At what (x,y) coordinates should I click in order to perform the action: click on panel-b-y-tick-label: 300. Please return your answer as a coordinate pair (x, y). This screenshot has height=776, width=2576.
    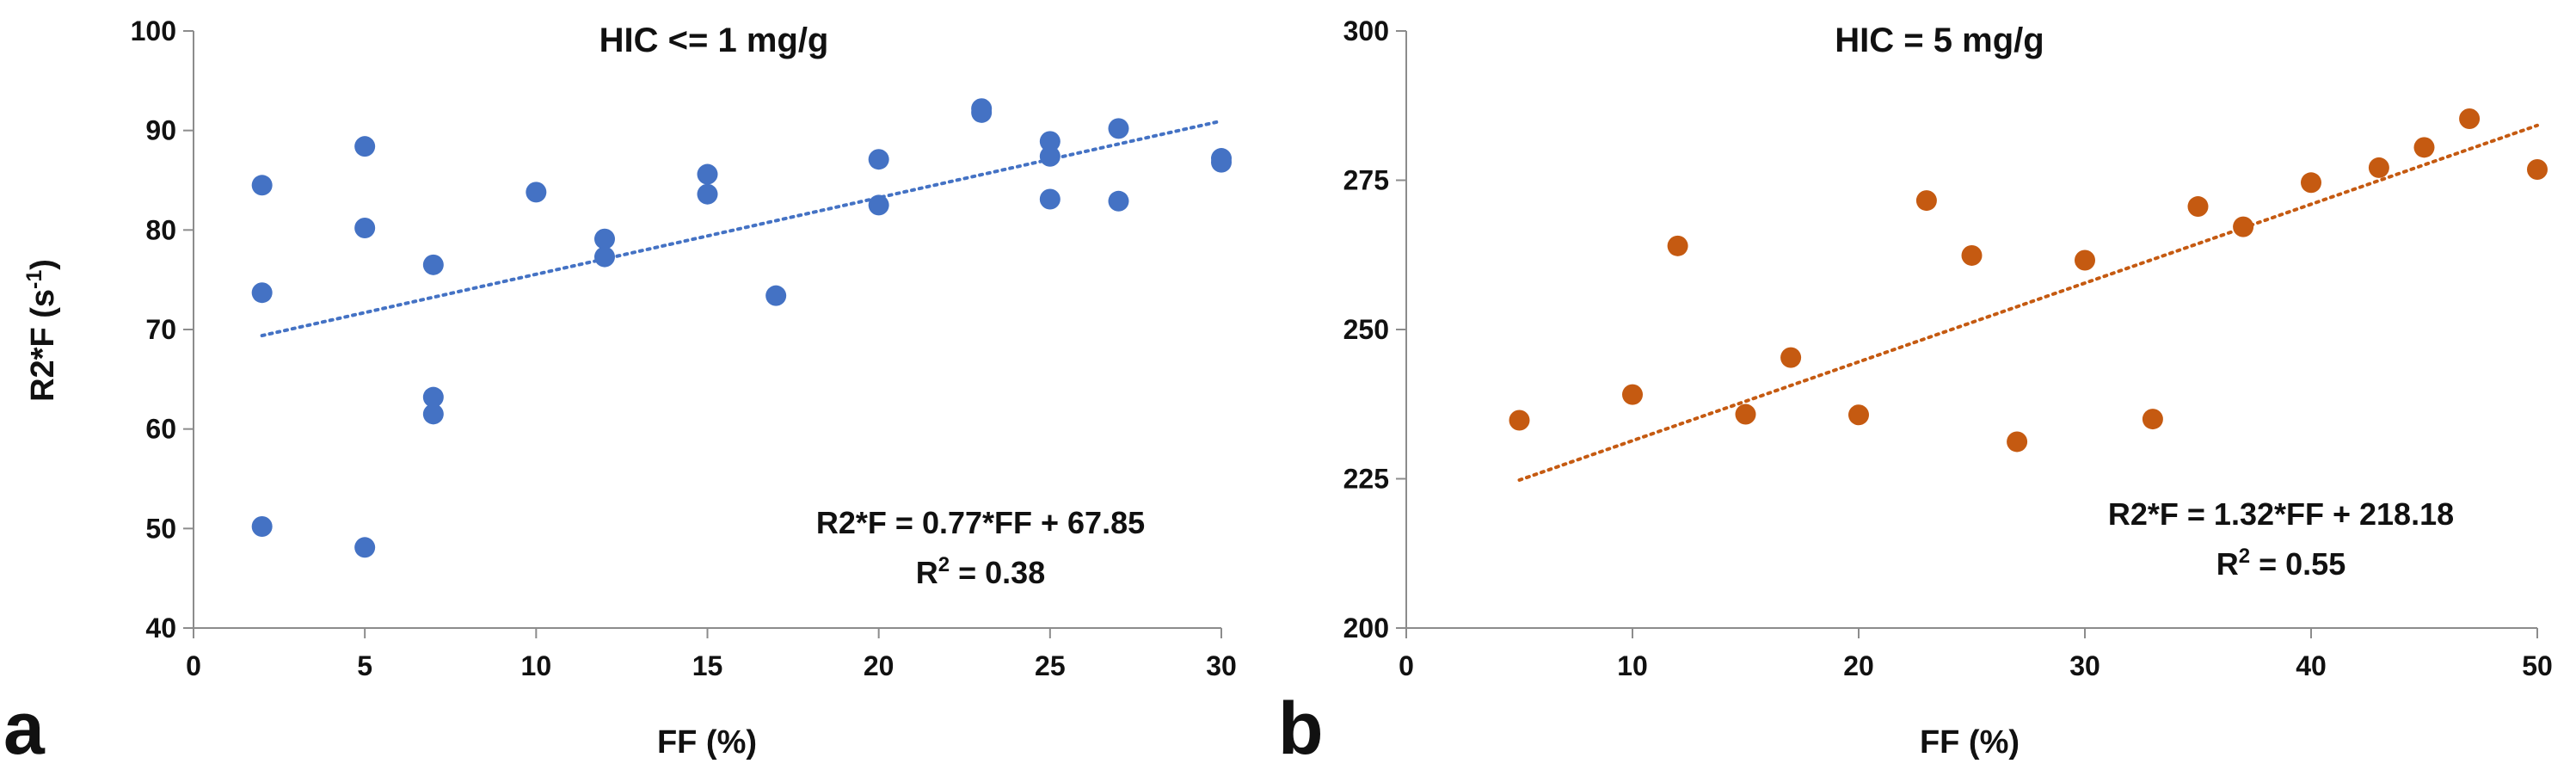
    Looking at the image, I should click on (1366, 31).